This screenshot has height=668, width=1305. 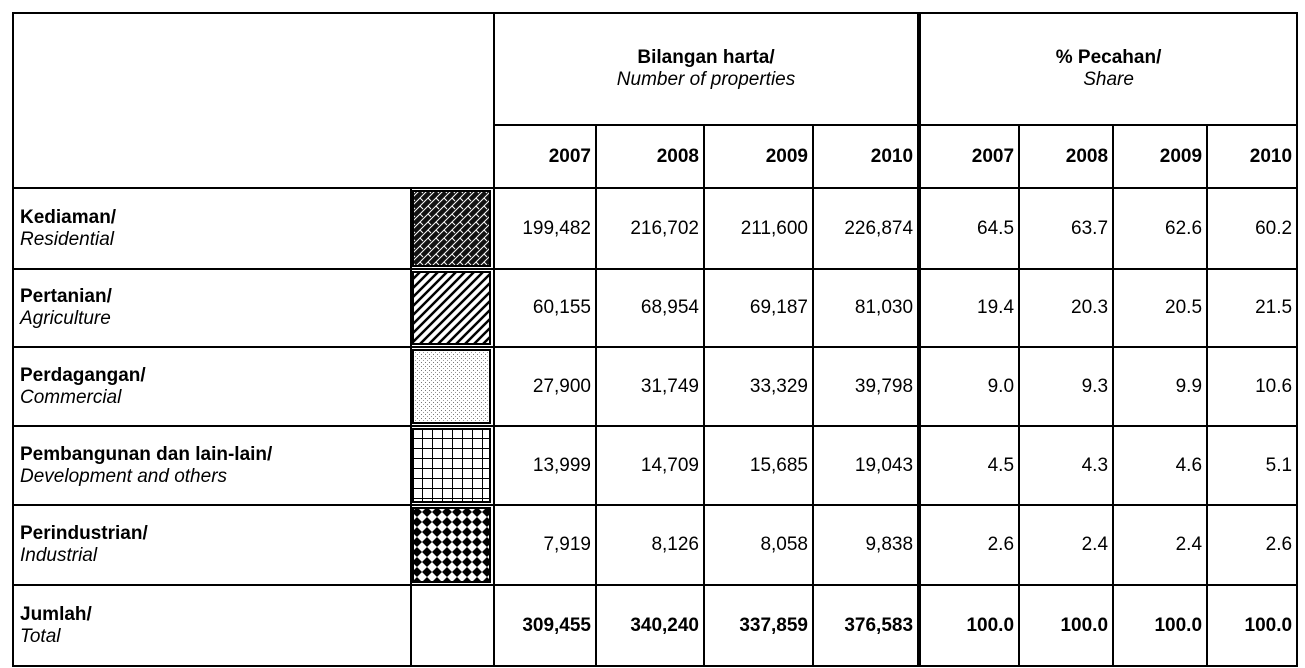 What do you see at coordinates (1252, 308) in the screenshot?
I see `value-cell: 21.5` at bounding box center [1252, 308].